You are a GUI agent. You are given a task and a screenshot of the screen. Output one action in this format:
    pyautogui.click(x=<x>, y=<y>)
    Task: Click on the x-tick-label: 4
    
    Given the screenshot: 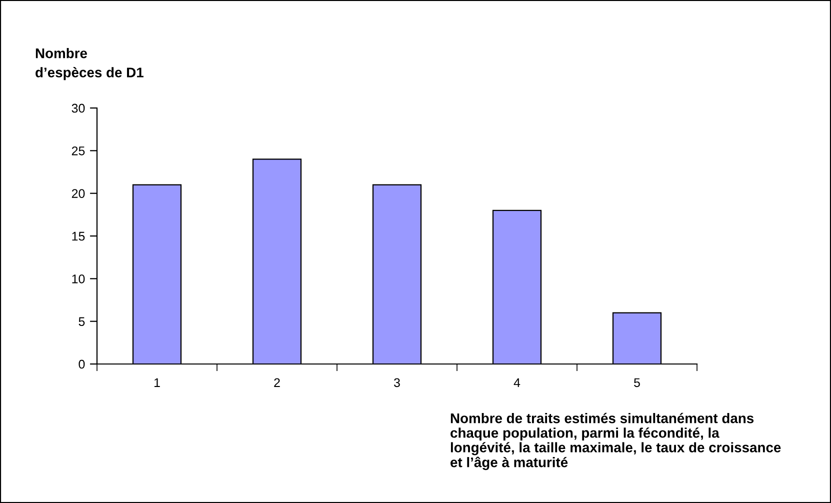 What is the action you would take?
    pyautogui.click(x=517, y=382)
    